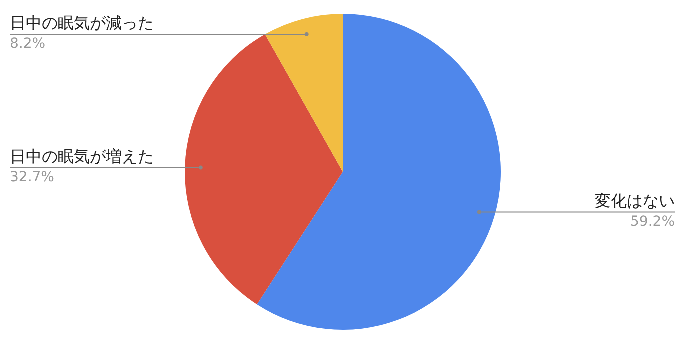 This screenshot has width=700, height=344. I want to click on slice-label: 変化はない, so click(635, 200).